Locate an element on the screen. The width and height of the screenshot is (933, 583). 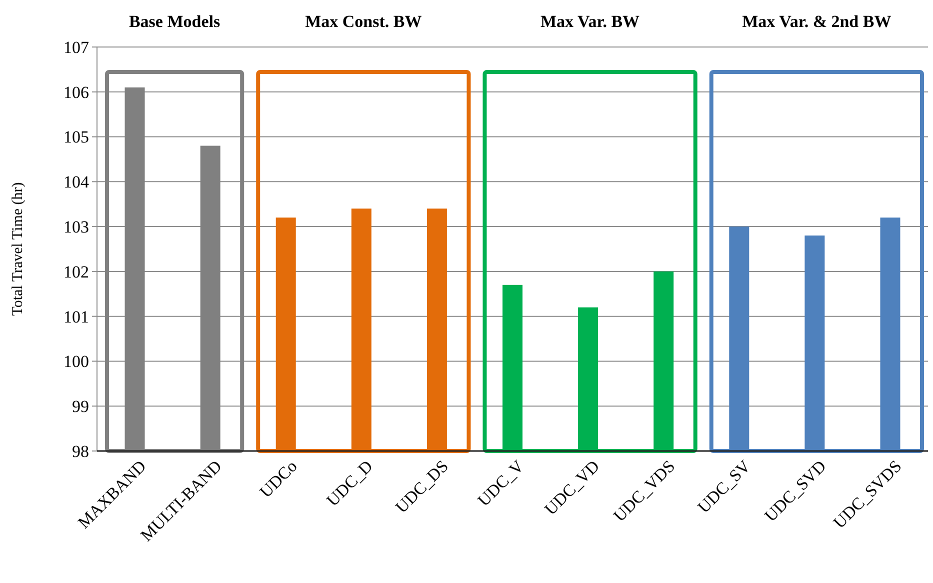
y-axis-title: Total Travel Time (hr) is located at coordinates (18, 249).